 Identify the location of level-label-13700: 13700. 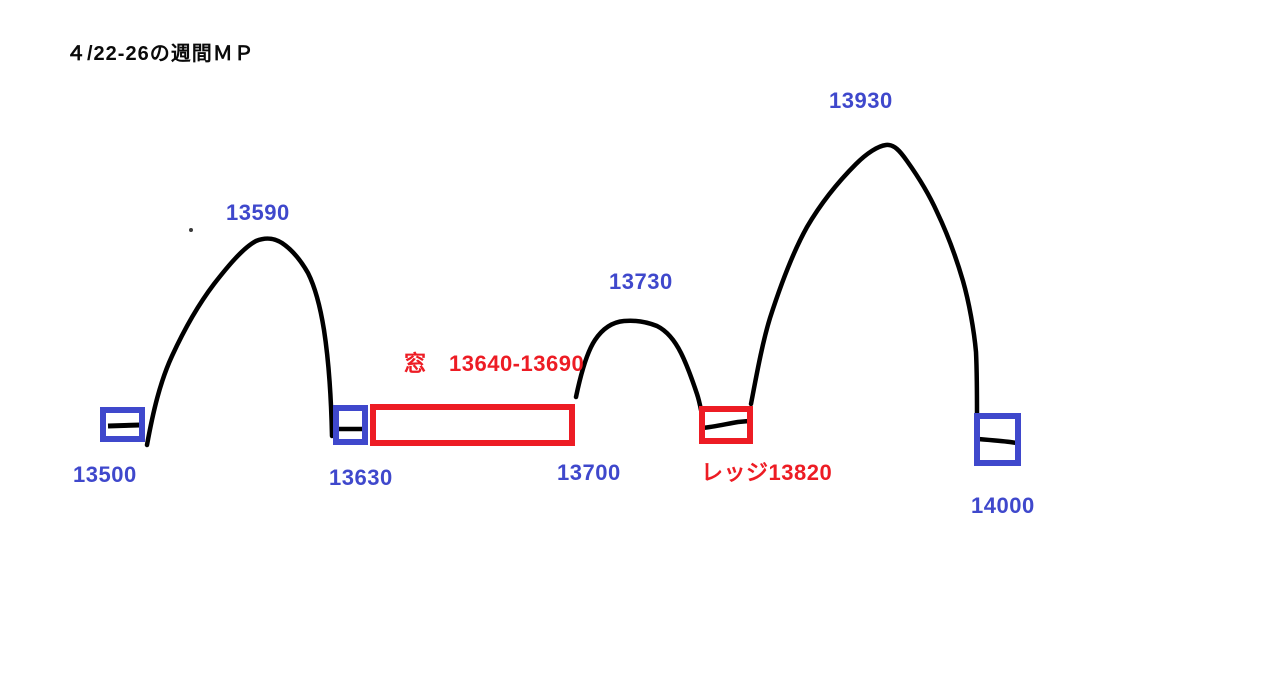
(589, 472).